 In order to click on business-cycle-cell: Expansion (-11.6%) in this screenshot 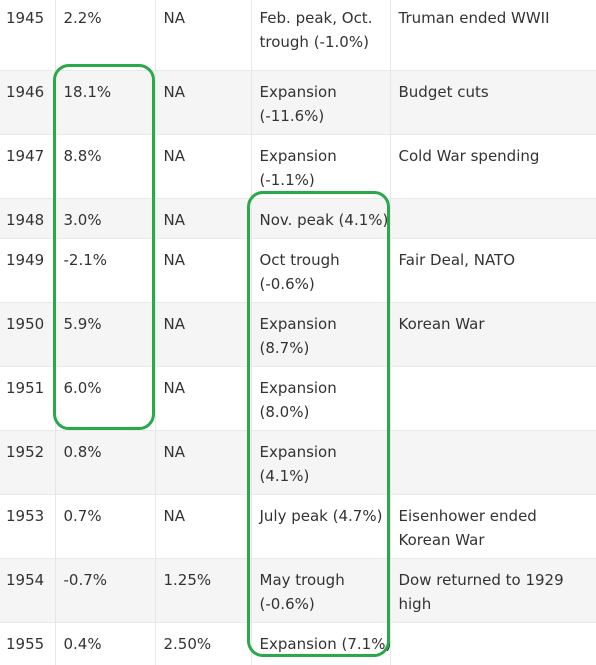, I will do `click(321, 102)`.